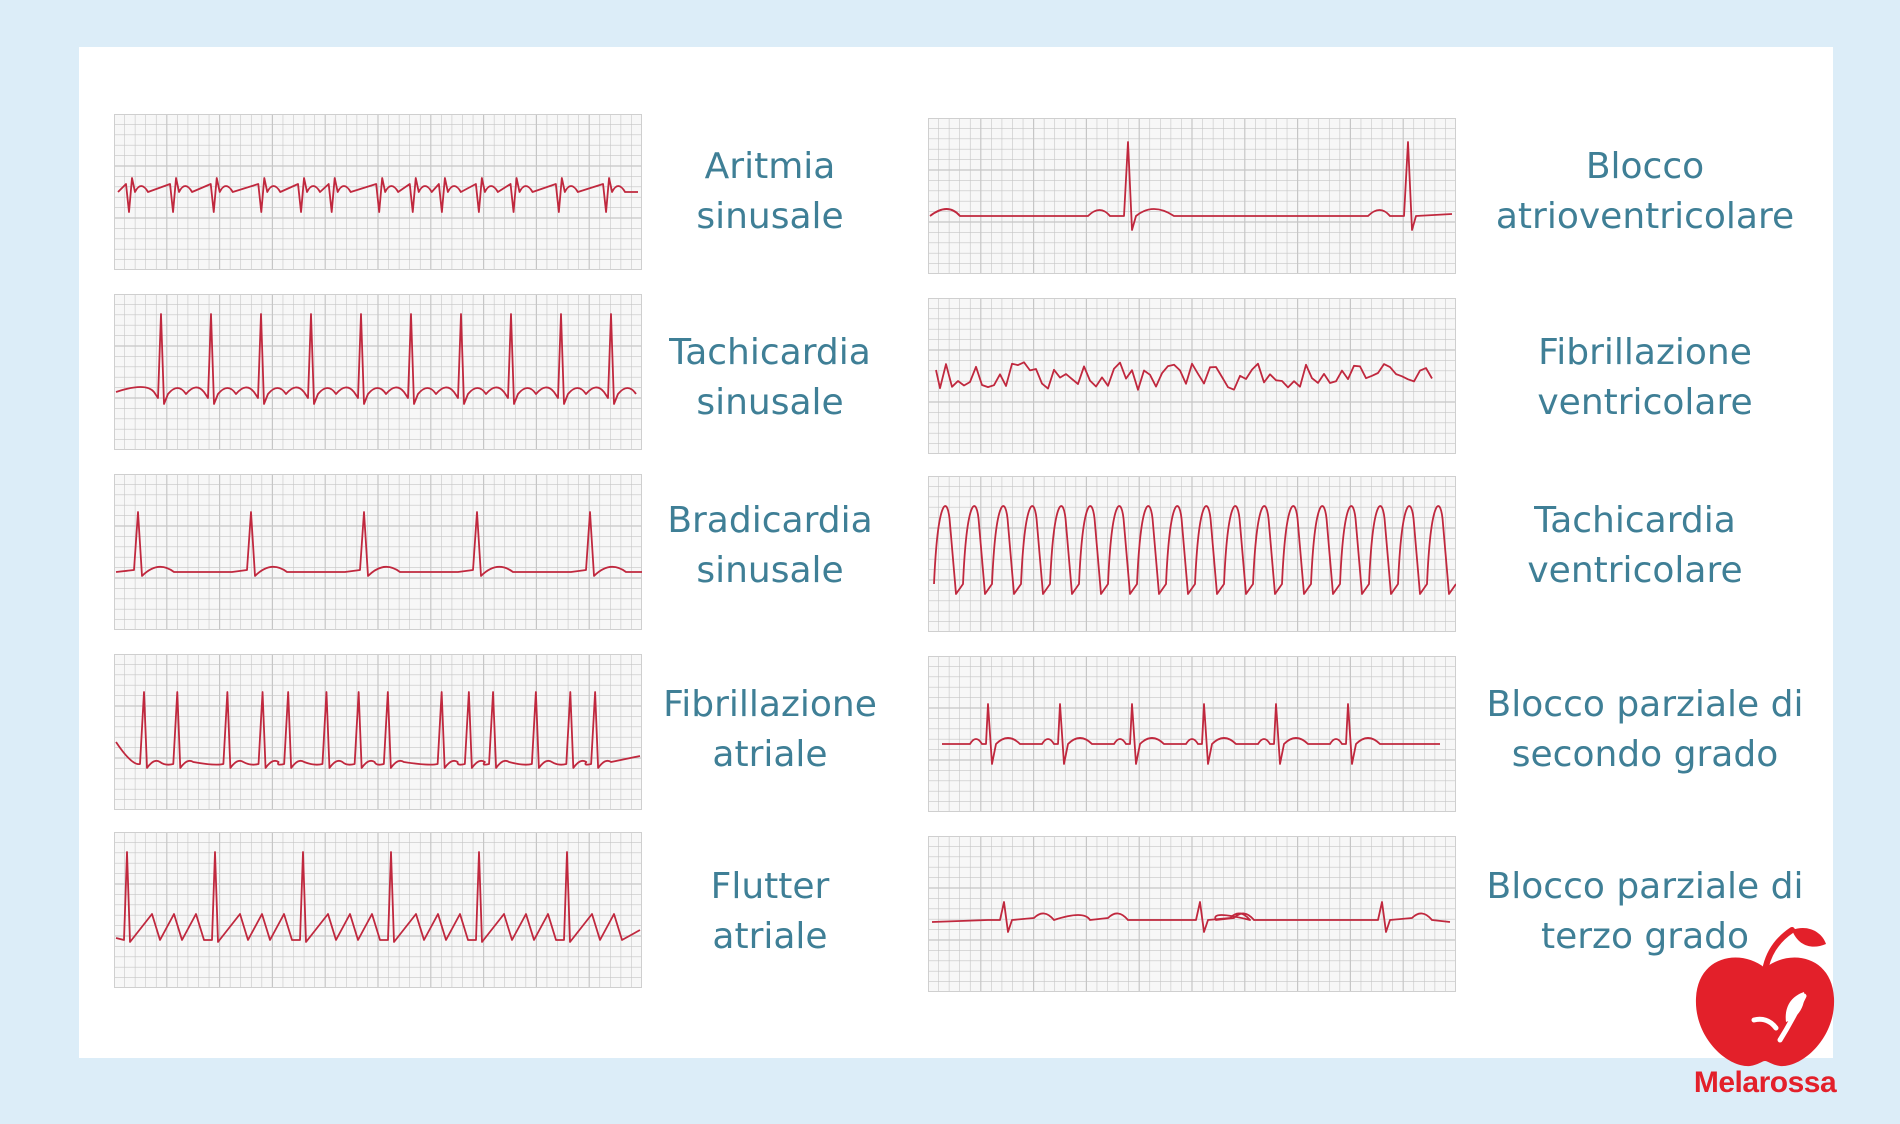 This screenshot has height=1124, width=1900. I want to click on label-bradicardia-sinusale: Bradicardia sinusale, so click(770, 546).